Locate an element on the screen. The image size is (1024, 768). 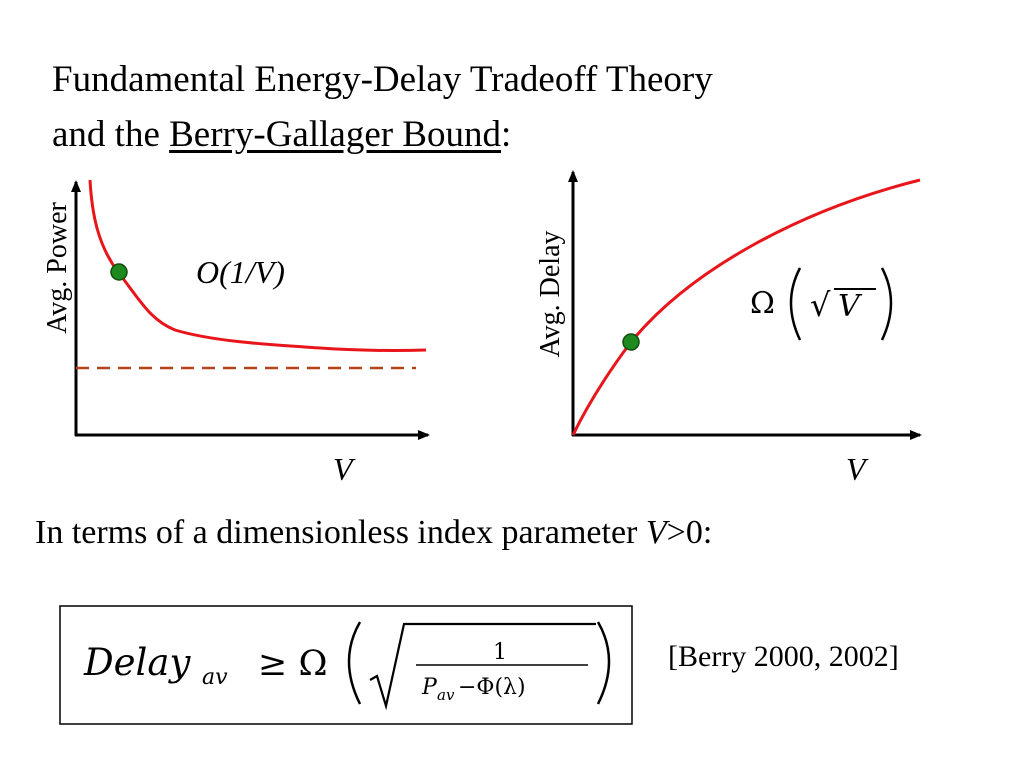
citation: [Berry 2000, 2002] is located at coordinates (783, 656).